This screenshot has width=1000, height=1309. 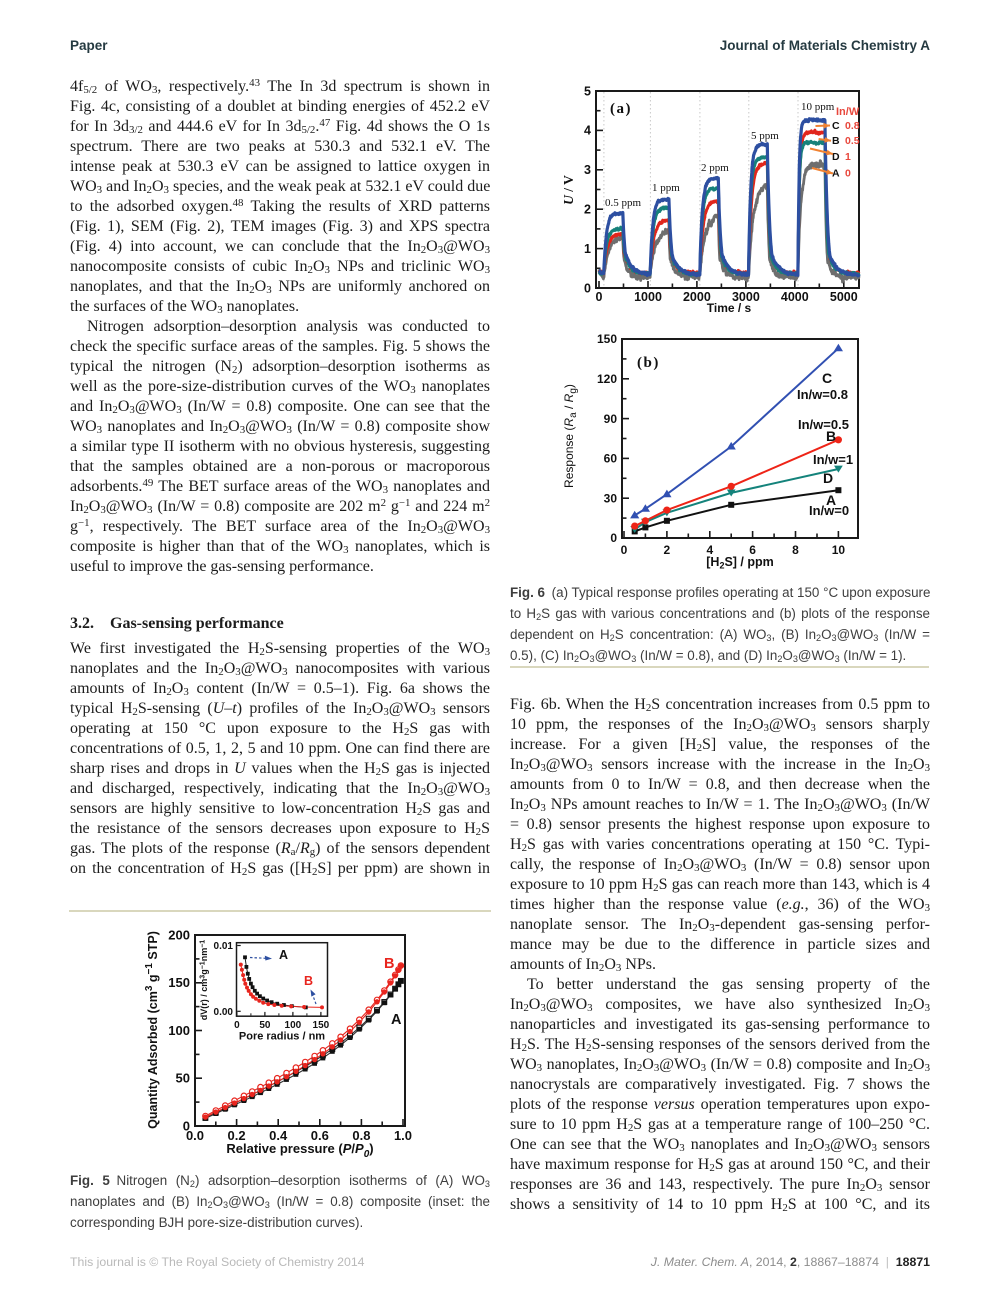 What do you see at coordinates (611, 459) in the screenshot?
I see `svg-text: 60` at bounding box center [611, 459].